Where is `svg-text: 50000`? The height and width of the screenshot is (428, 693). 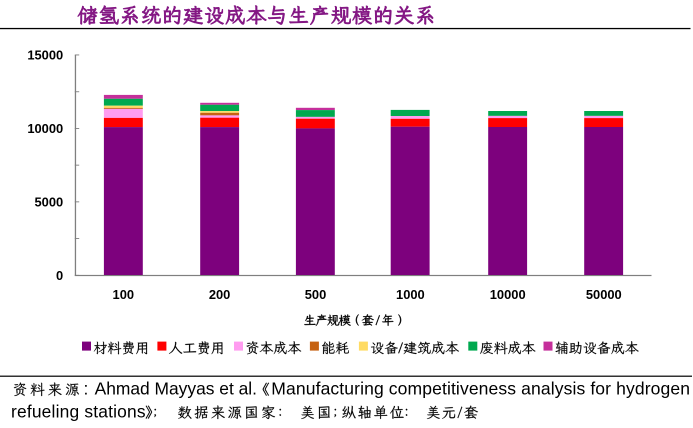
svg-text: 50000 is located at coordinates (604, 294).